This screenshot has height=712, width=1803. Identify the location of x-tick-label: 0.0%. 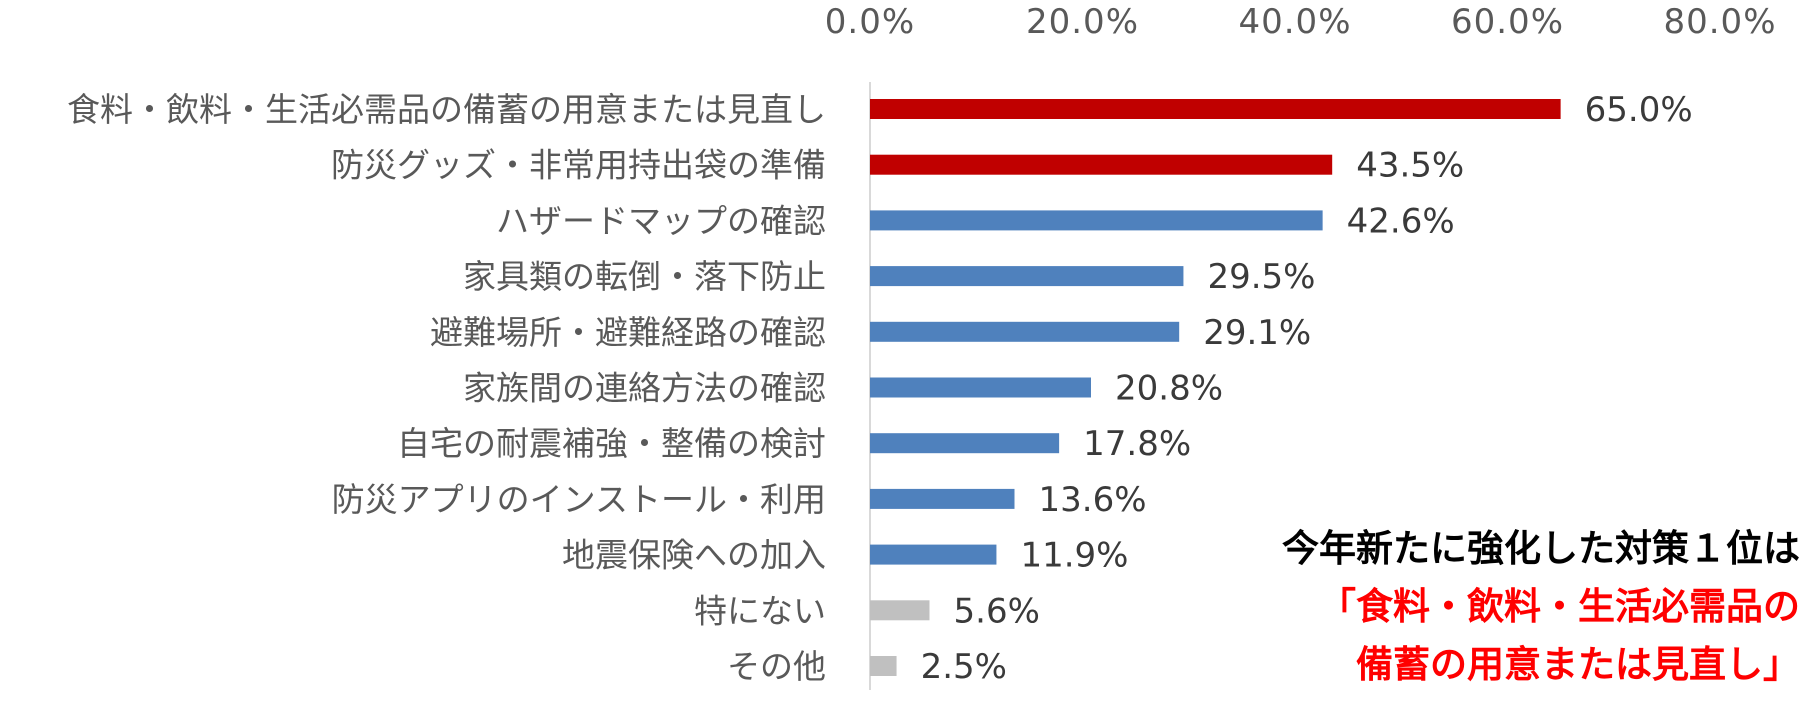
(870, 22).